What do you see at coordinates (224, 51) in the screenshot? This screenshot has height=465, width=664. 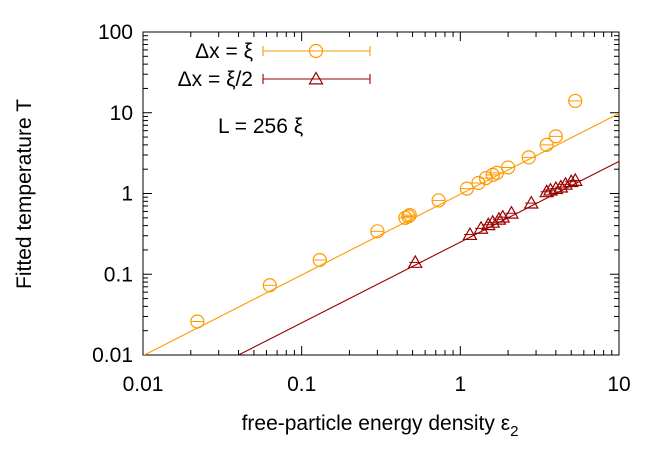 I see `legend-label-series-1: Δx = ξ` at bounding box center [224, 51].